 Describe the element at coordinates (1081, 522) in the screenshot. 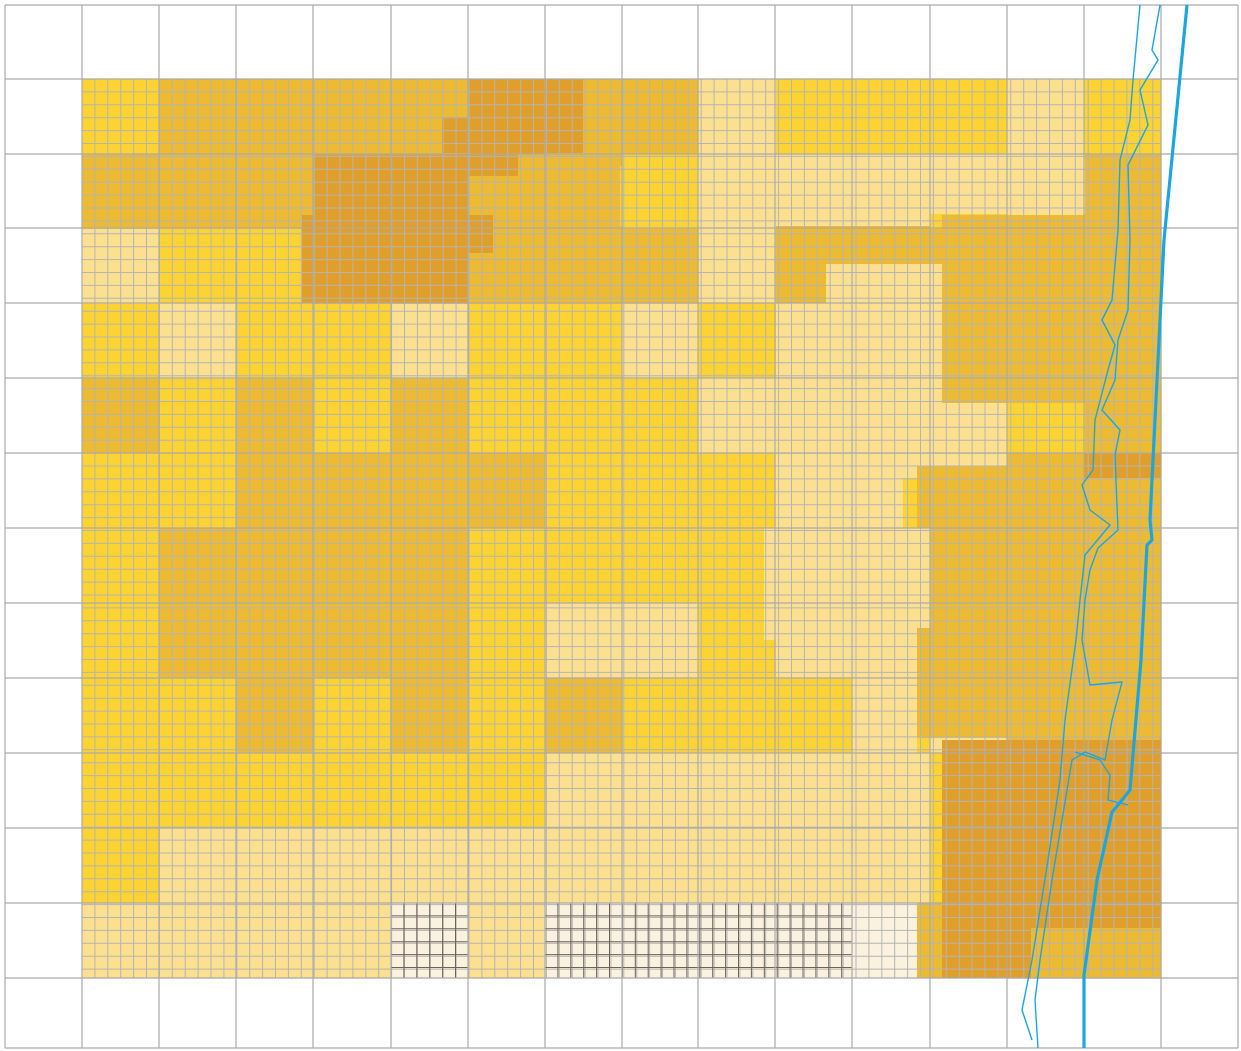

I see `river-west-bank` at that location.